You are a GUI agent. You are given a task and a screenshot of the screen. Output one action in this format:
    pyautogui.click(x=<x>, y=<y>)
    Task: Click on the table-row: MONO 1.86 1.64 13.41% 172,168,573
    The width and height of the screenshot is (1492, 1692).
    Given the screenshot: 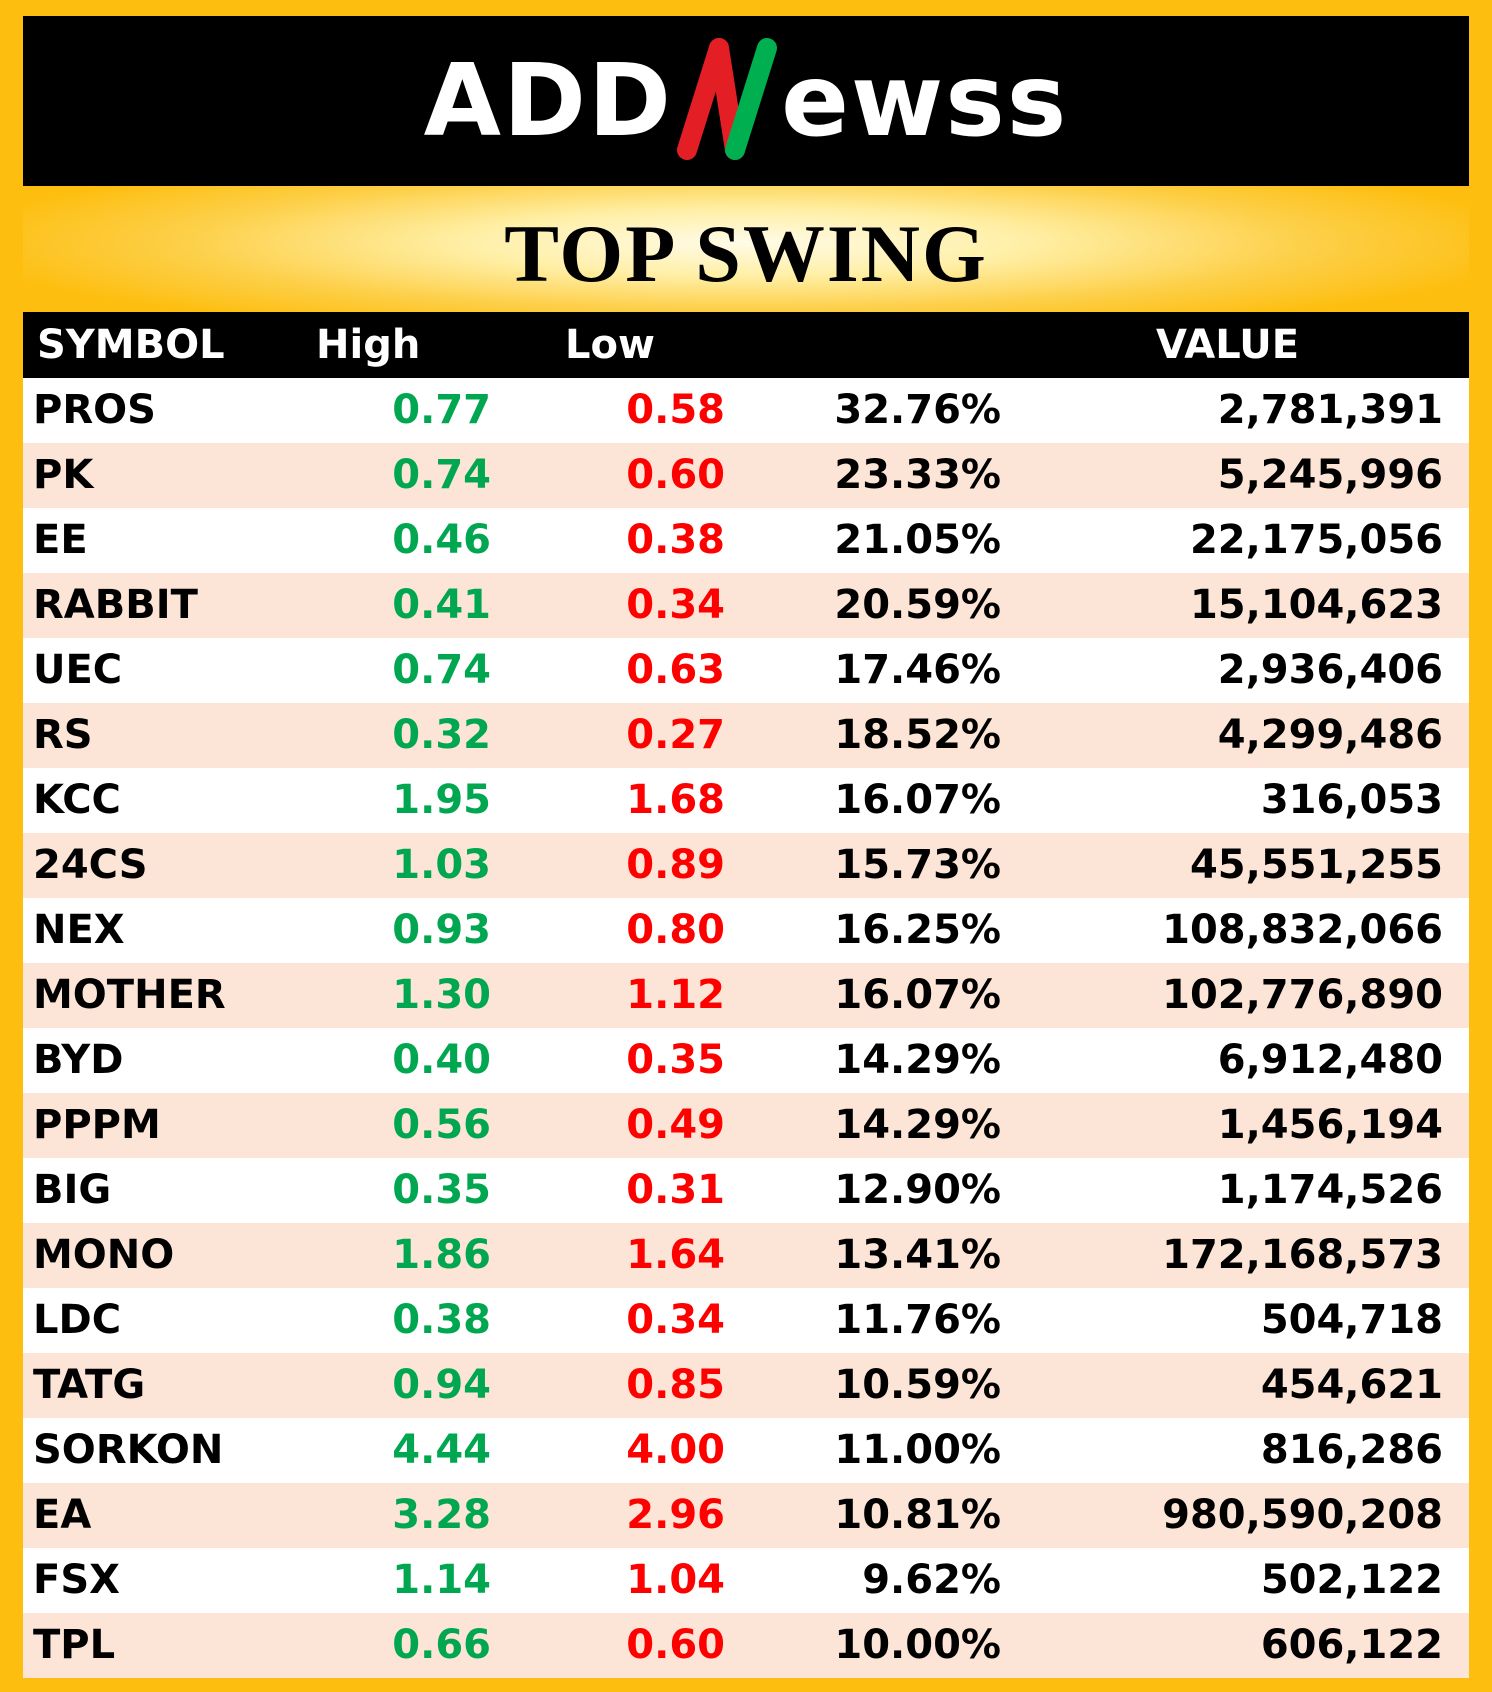 What is the action you would take?
    pyautogui.click(x=746, y=1255)
    